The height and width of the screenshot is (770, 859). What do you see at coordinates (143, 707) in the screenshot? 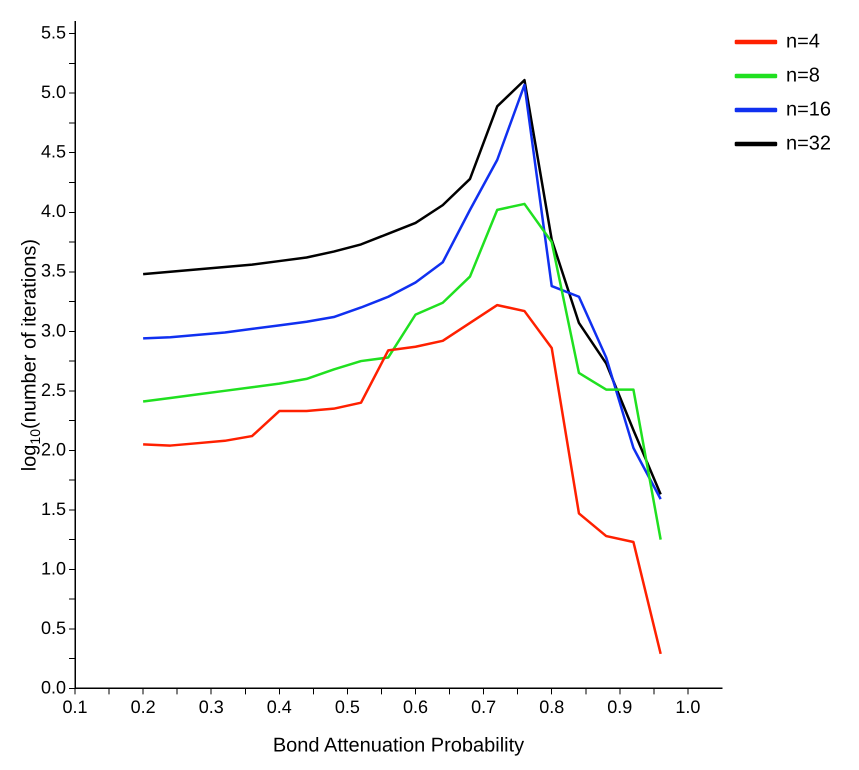
I see `x-tick-label: 0.2` at bounding box center [143, 707].